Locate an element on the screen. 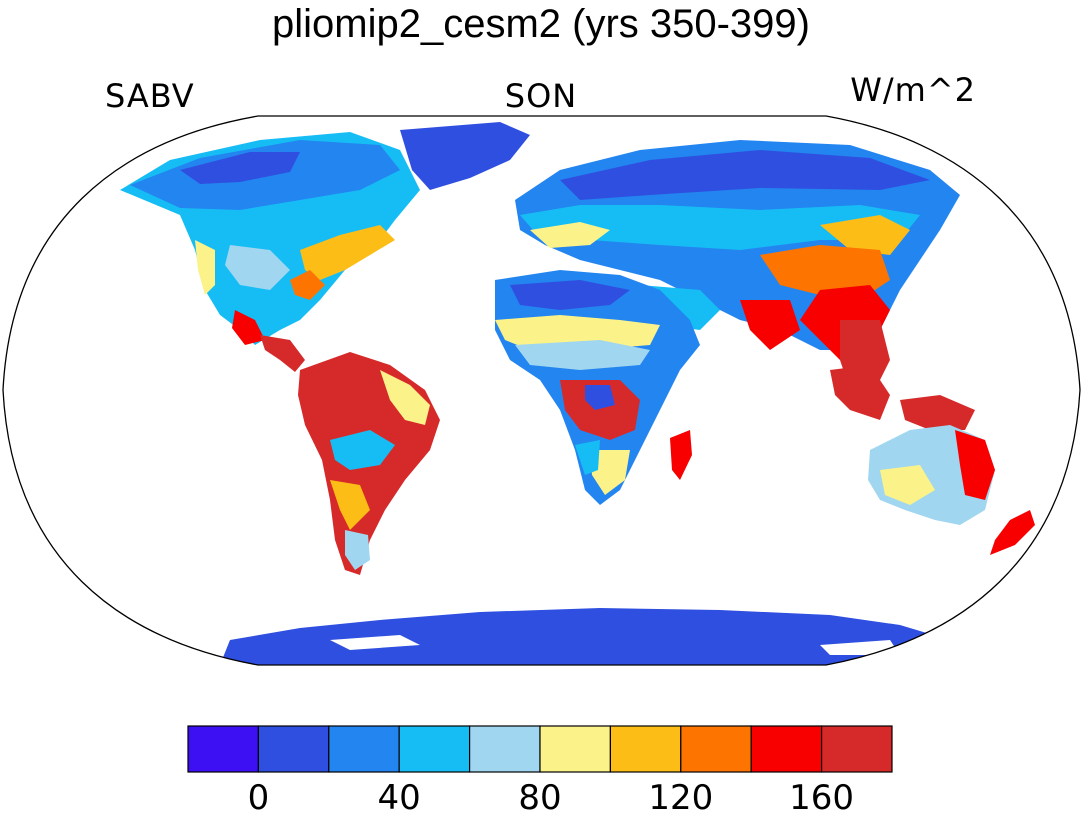 The width and height of the screenshot is (1082, 818). units-label: W/m^2 is located at coordinates (913, 90).